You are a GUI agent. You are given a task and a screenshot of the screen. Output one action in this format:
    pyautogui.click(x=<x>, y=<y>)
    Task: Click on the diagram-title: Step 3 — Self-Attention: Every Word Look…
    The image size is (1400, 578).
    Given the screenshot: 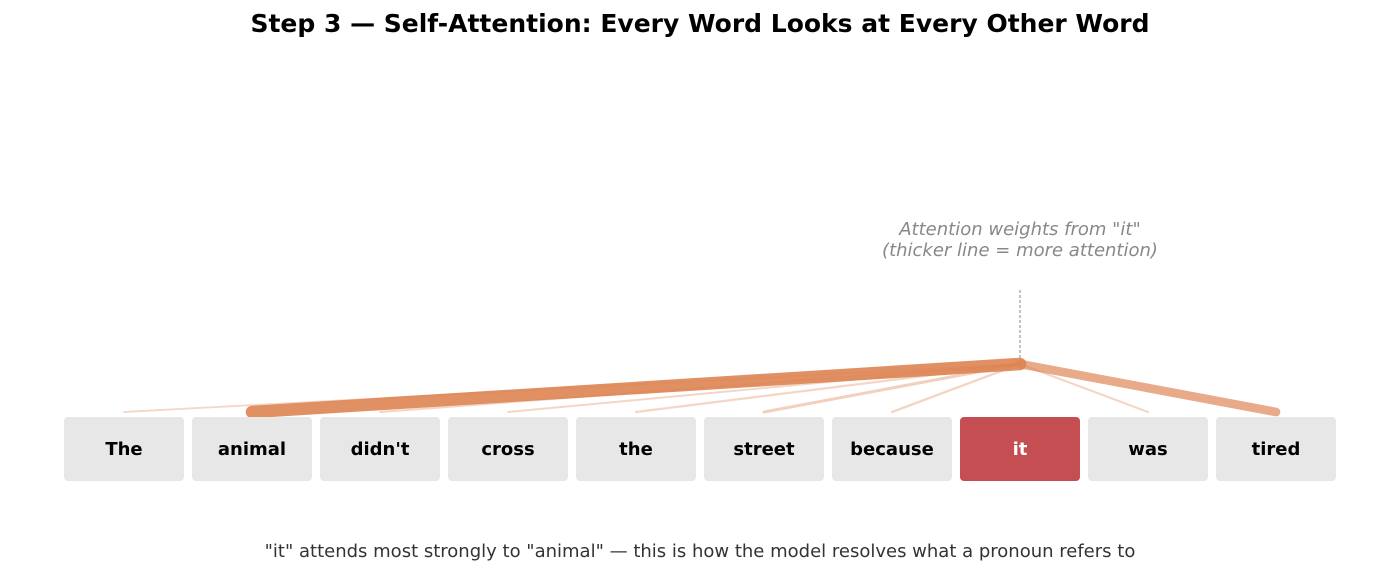 What is the action you would take?
    pyautogui.click(x=700, y=23)
    